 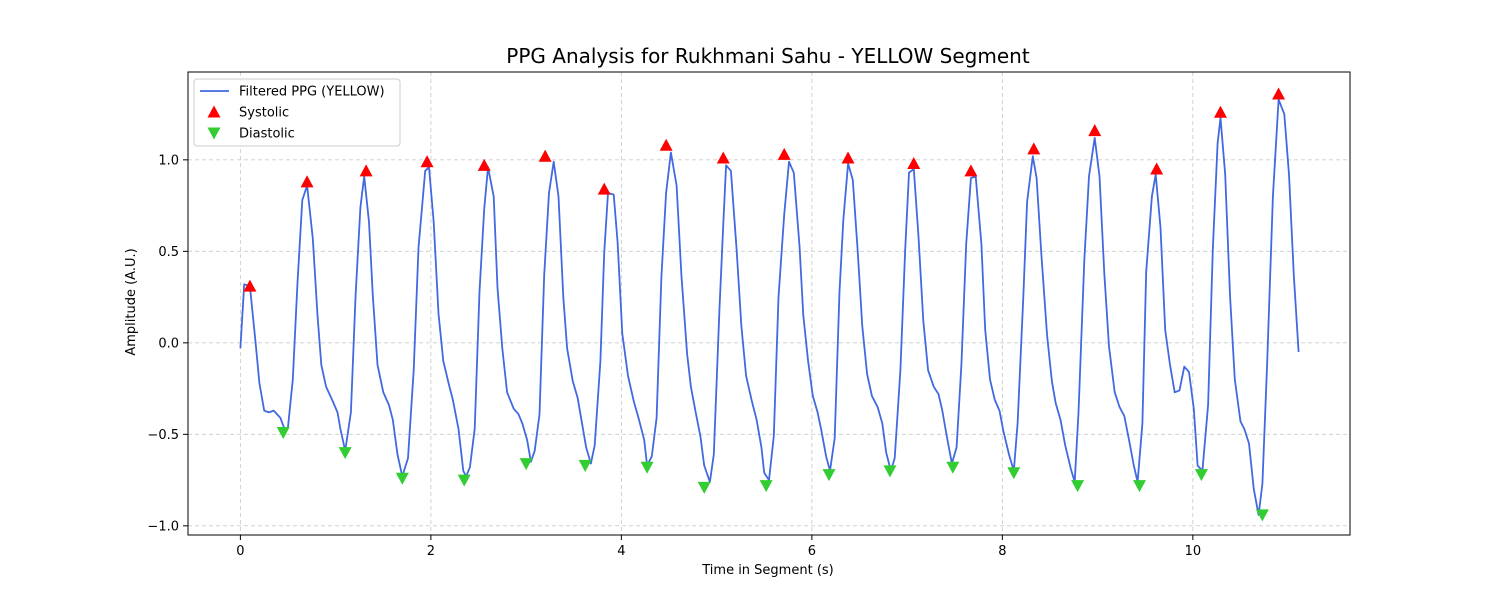 I want to click on x-tick-label: 10, so click(x=1193, y=551).